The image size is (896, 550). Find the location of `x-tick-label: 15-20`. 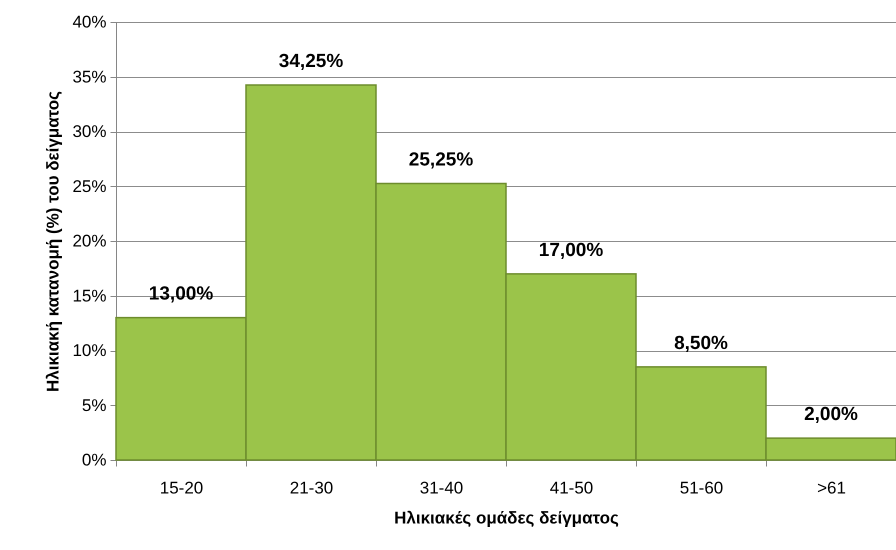

x-tick-label: 15-20 is located at coordinates (182, 488).